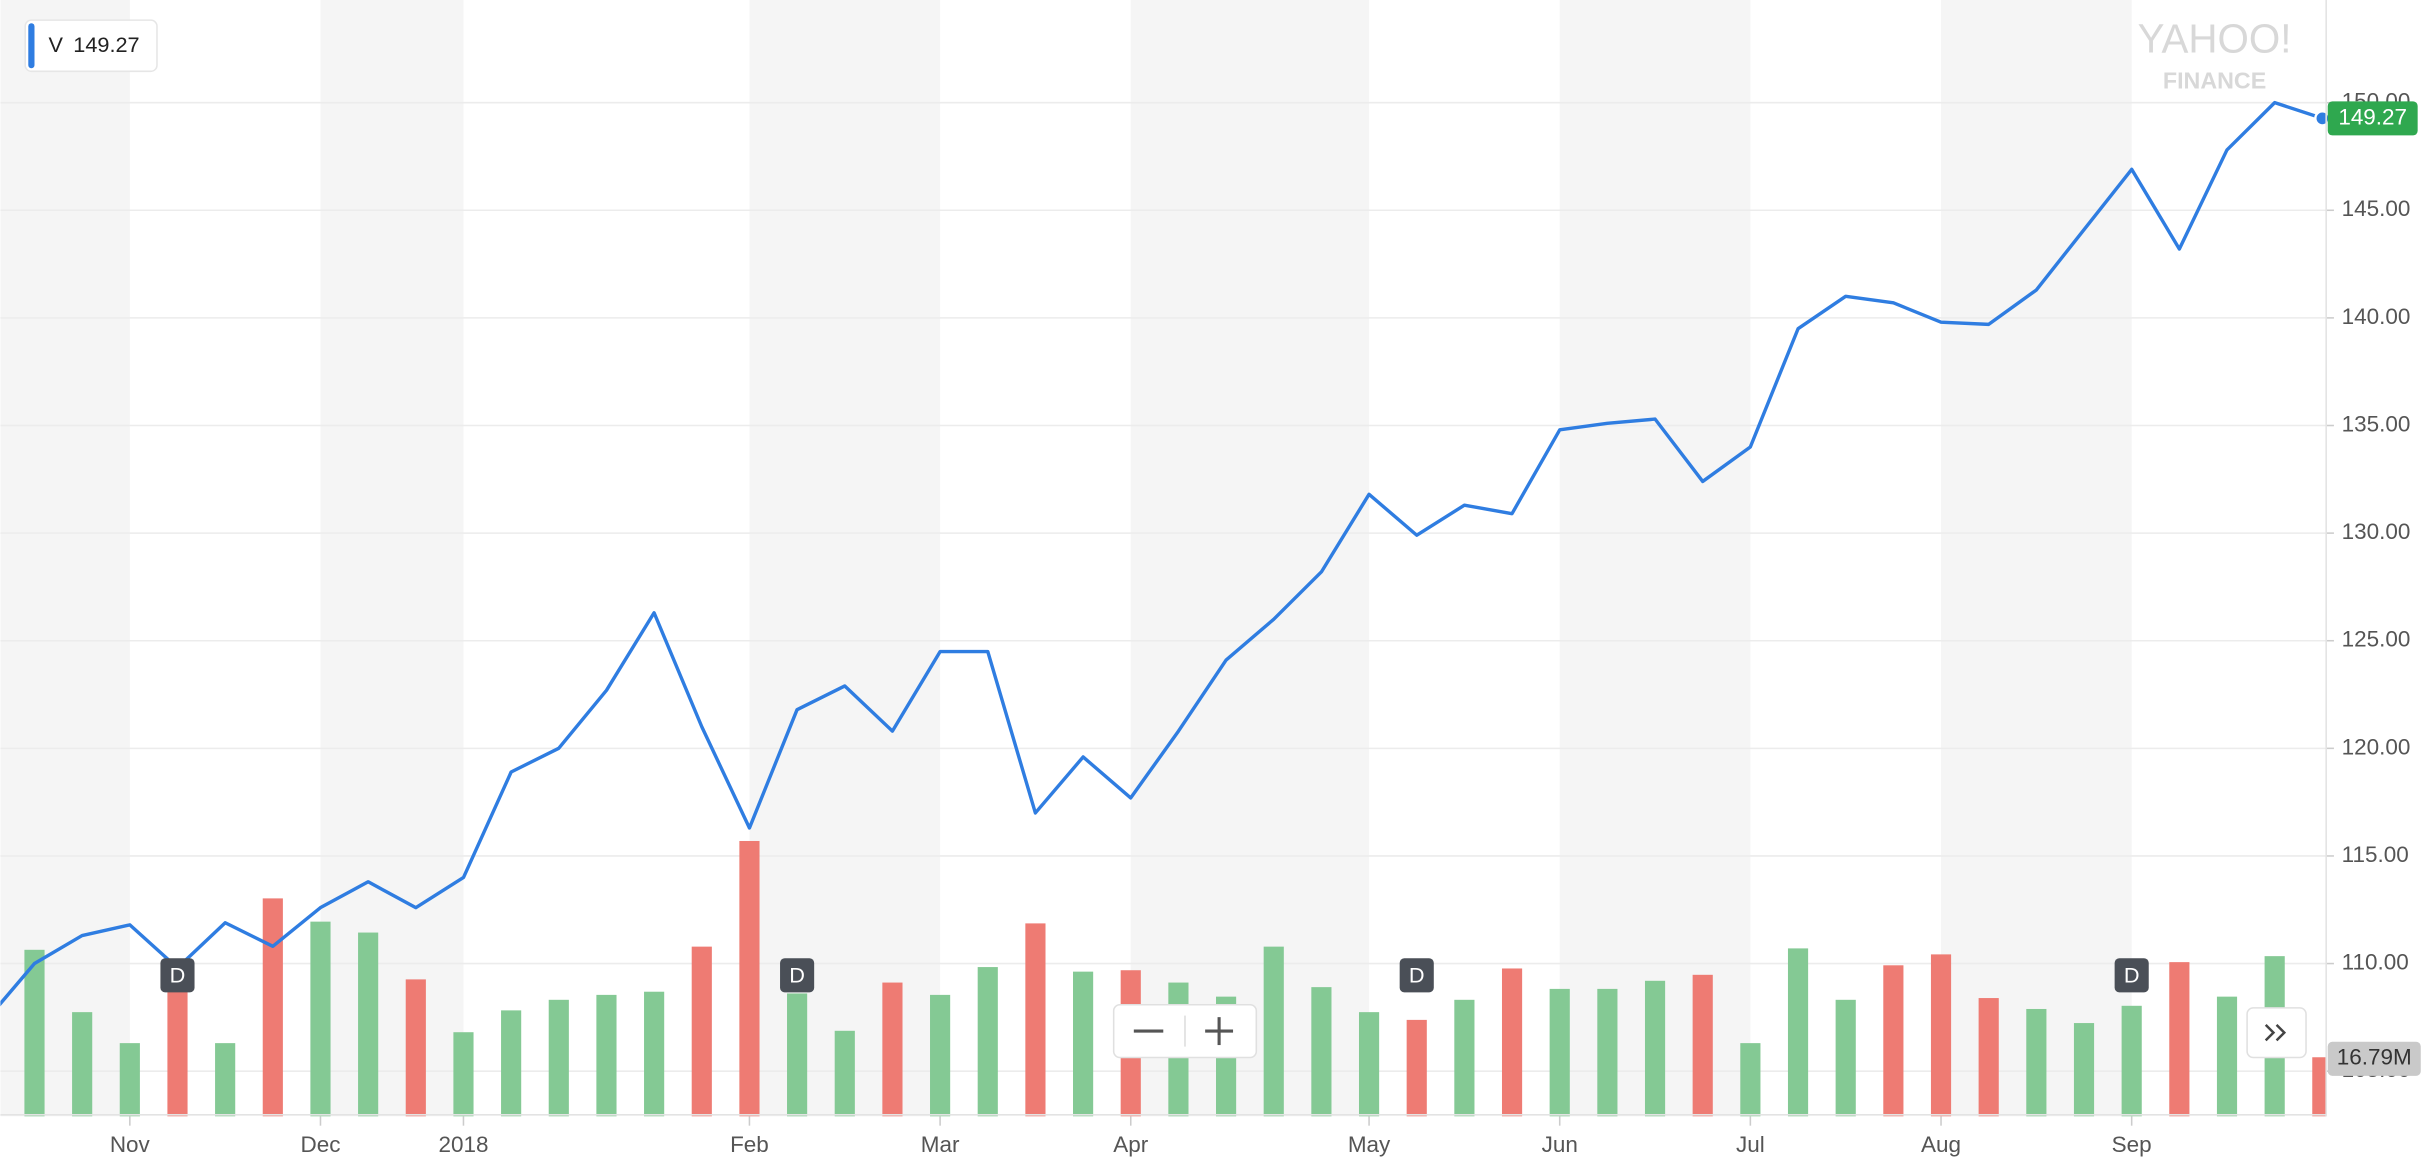 The height and width of the screenshot is (1166, 2432). I want to click on legend-tag: V 149.27, so click(91, 46).